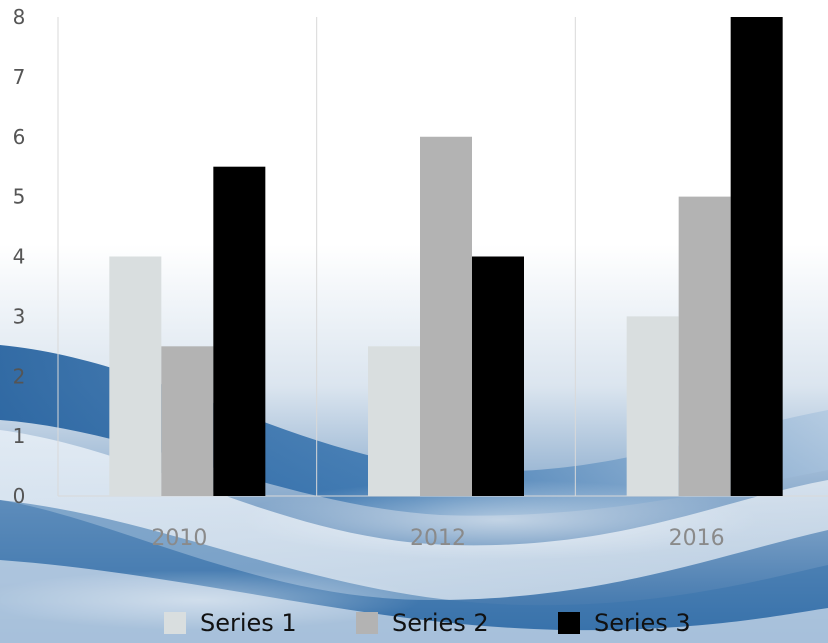 Image resolution: width=828 pixels, height=643 pixels. What do you see at coordinates (498, 376) in the screenshot?
I see `bar-series-3-2012` at bounding box center [498, 376].